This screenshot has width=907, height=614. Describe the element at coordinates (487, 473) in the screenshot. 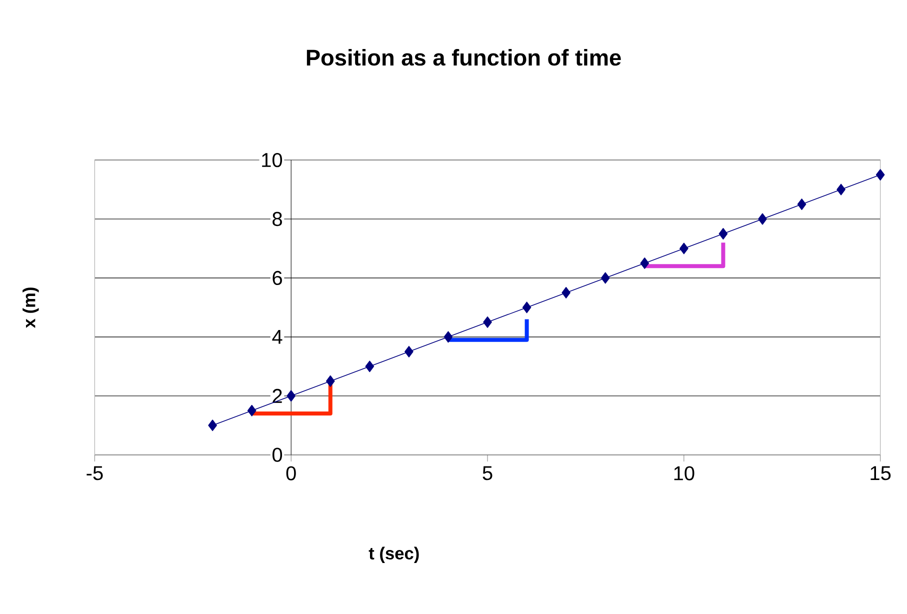

I see `x-tick-label: 5` at that location.